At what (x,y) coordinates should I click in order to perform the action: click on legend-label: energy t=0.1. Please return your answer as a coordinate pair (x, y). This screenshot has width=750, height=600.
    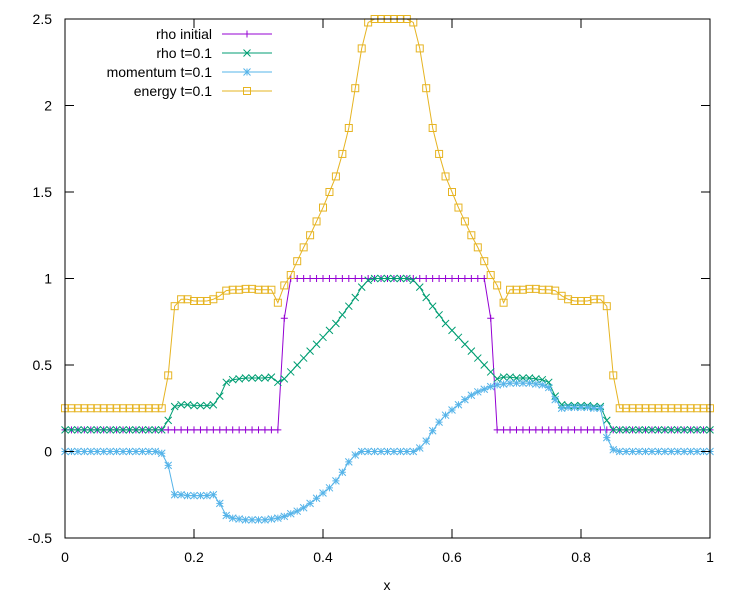
    Looking at the image, I should click on (173, 91).